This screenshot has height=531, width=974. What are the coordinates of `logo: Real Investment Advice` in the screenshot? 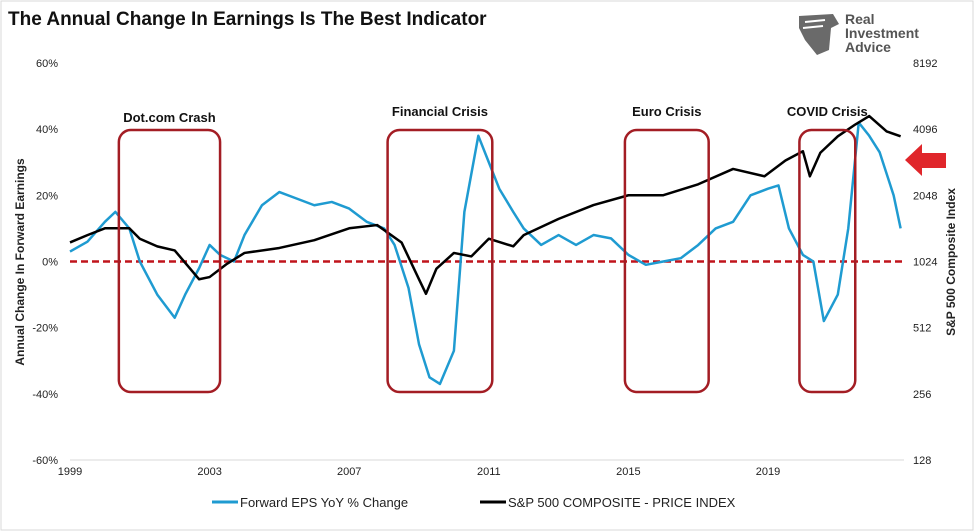 It's located at (880, 32).